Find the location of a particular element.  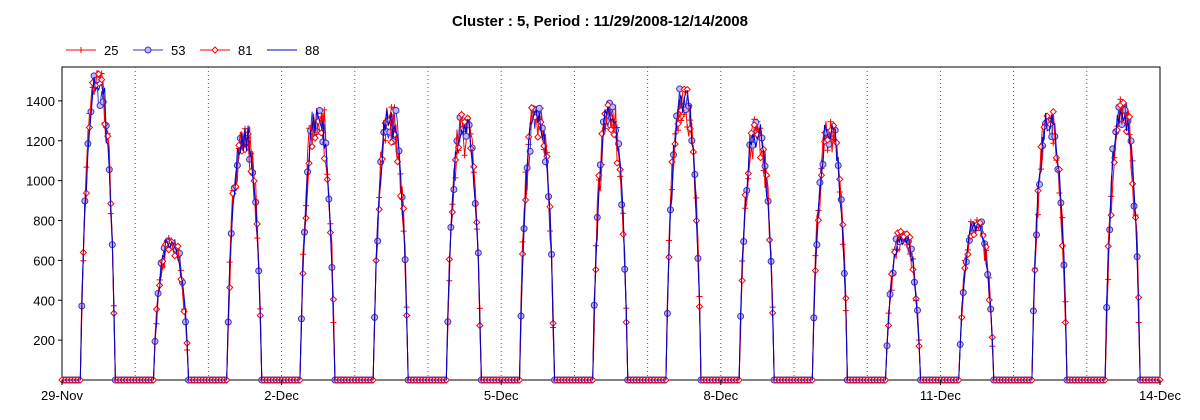

x-tick-label: 2-Dec is located at coordinates (281, 395).